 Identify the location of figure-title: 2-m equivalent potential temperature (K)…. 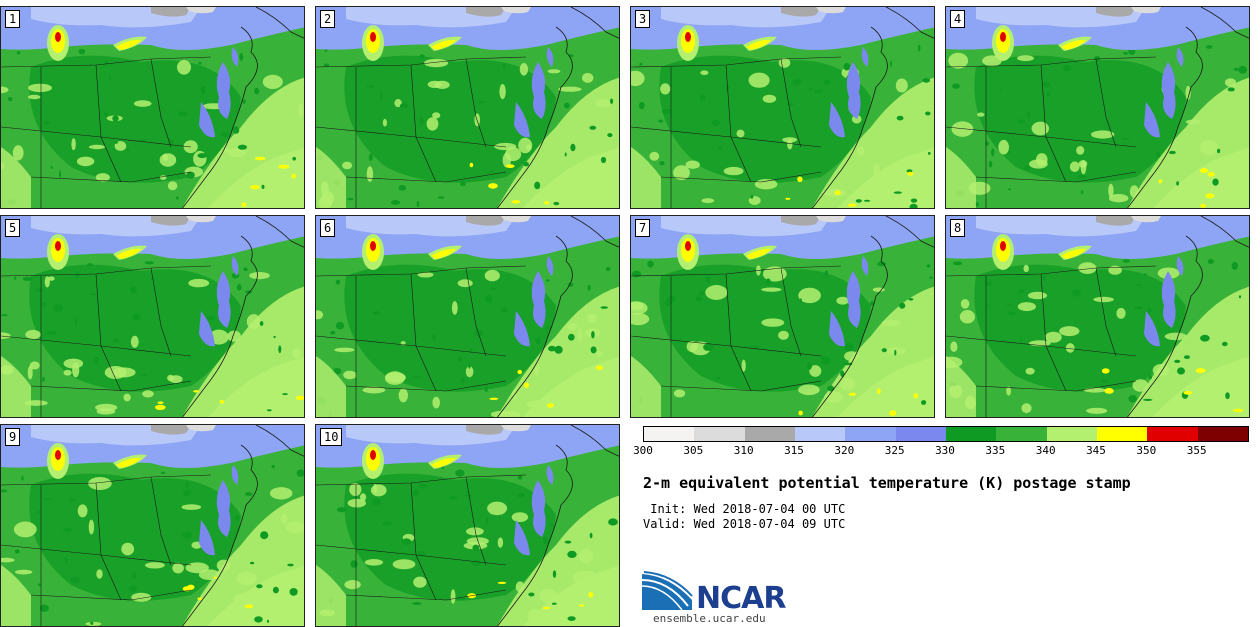
(887, 483).